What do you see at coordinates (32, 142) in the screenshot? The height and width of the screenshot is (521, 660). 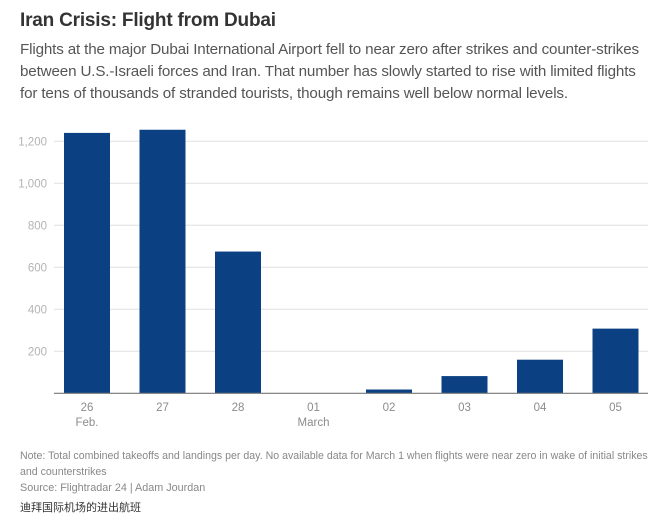 I see `y-tick-label: 1,200` at bounding box center [32, 142].